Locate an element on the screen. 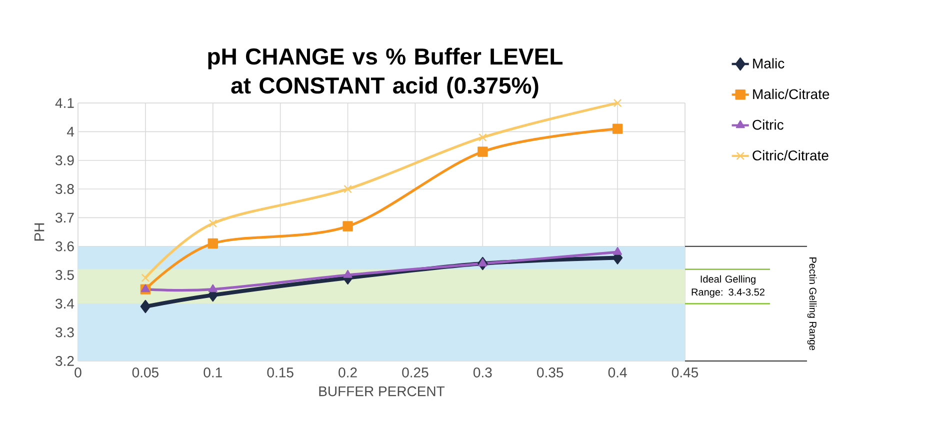 The width and height of the screenshot is (936, 423). legend-label: Malic/Citrate is located at coordinates (791, 94).